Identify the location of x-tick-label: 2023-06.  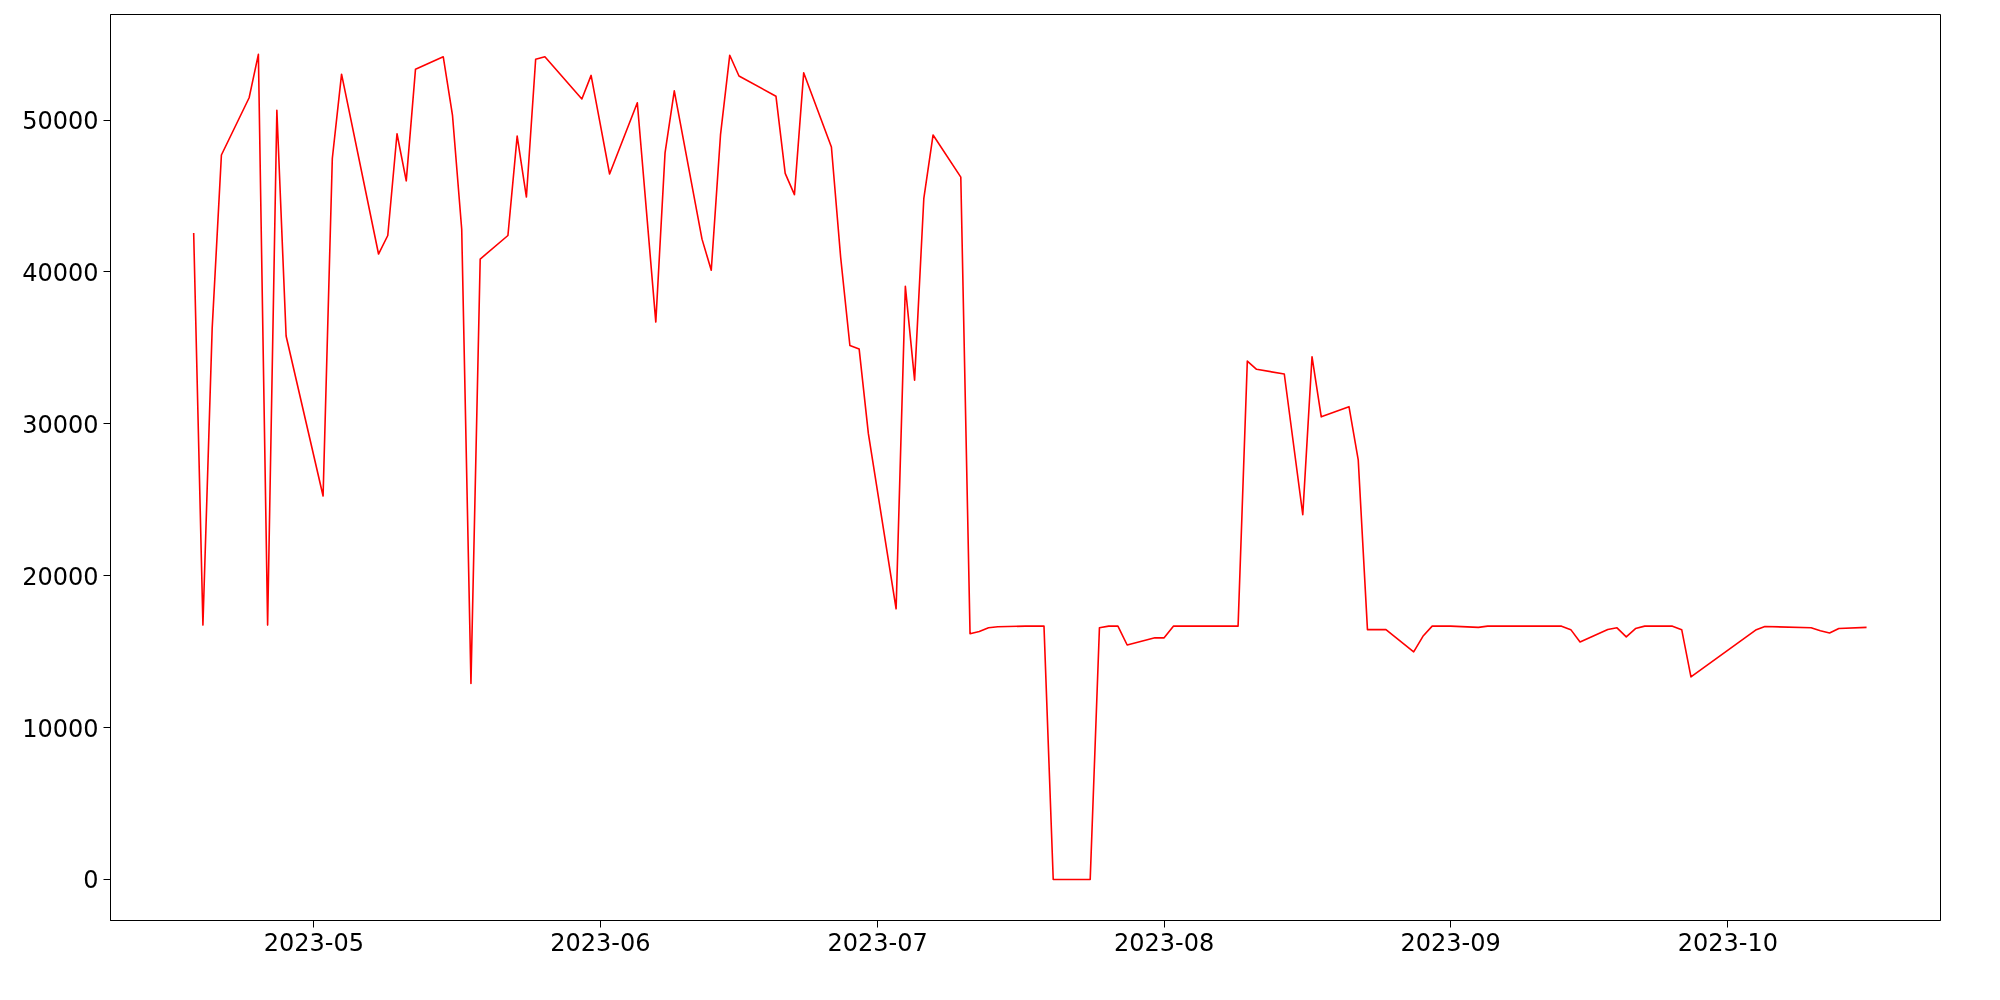
(600, 942).